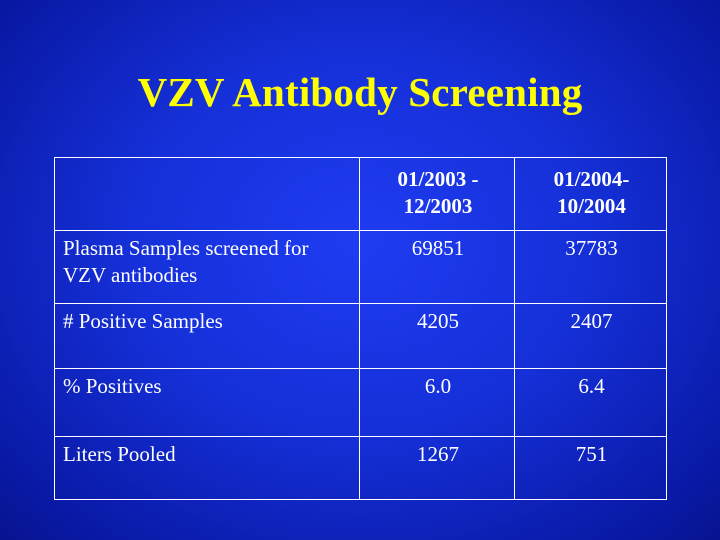  I want to click on cell-value-2004: 2407, so click(590, 336).